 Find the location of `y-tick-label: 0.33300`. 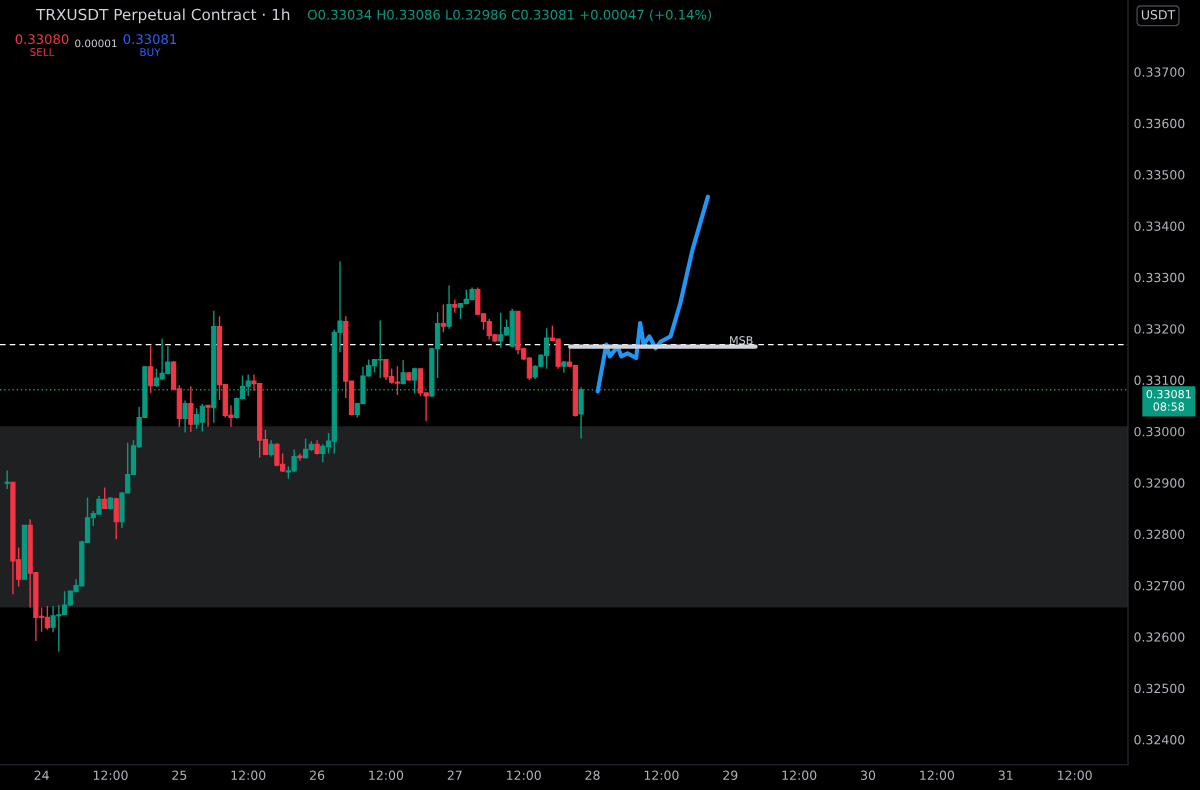

y-tick-label: 0.33300 is located at coordinates (1159, 277).